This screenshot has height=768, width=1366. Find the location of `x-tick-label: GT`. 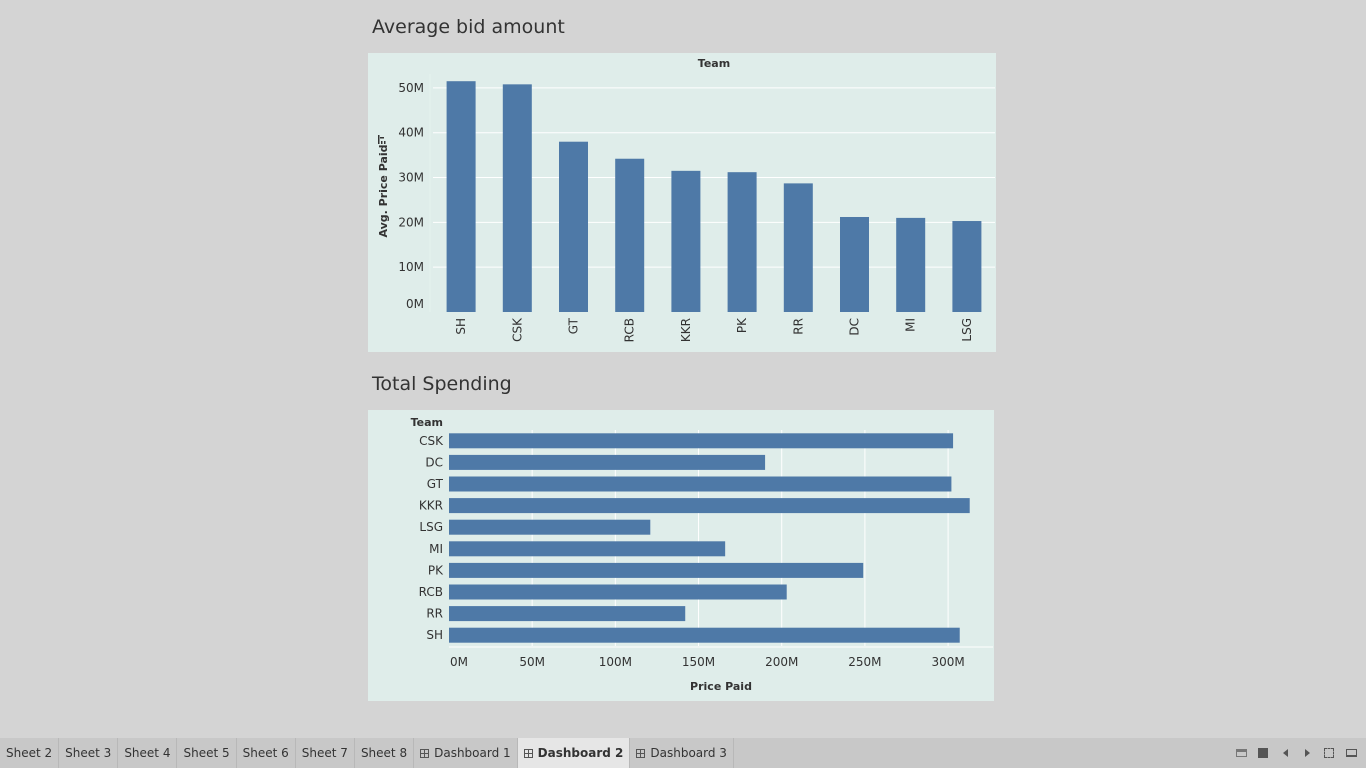

x-tick-label: GT is located at coordinates (574, 325).